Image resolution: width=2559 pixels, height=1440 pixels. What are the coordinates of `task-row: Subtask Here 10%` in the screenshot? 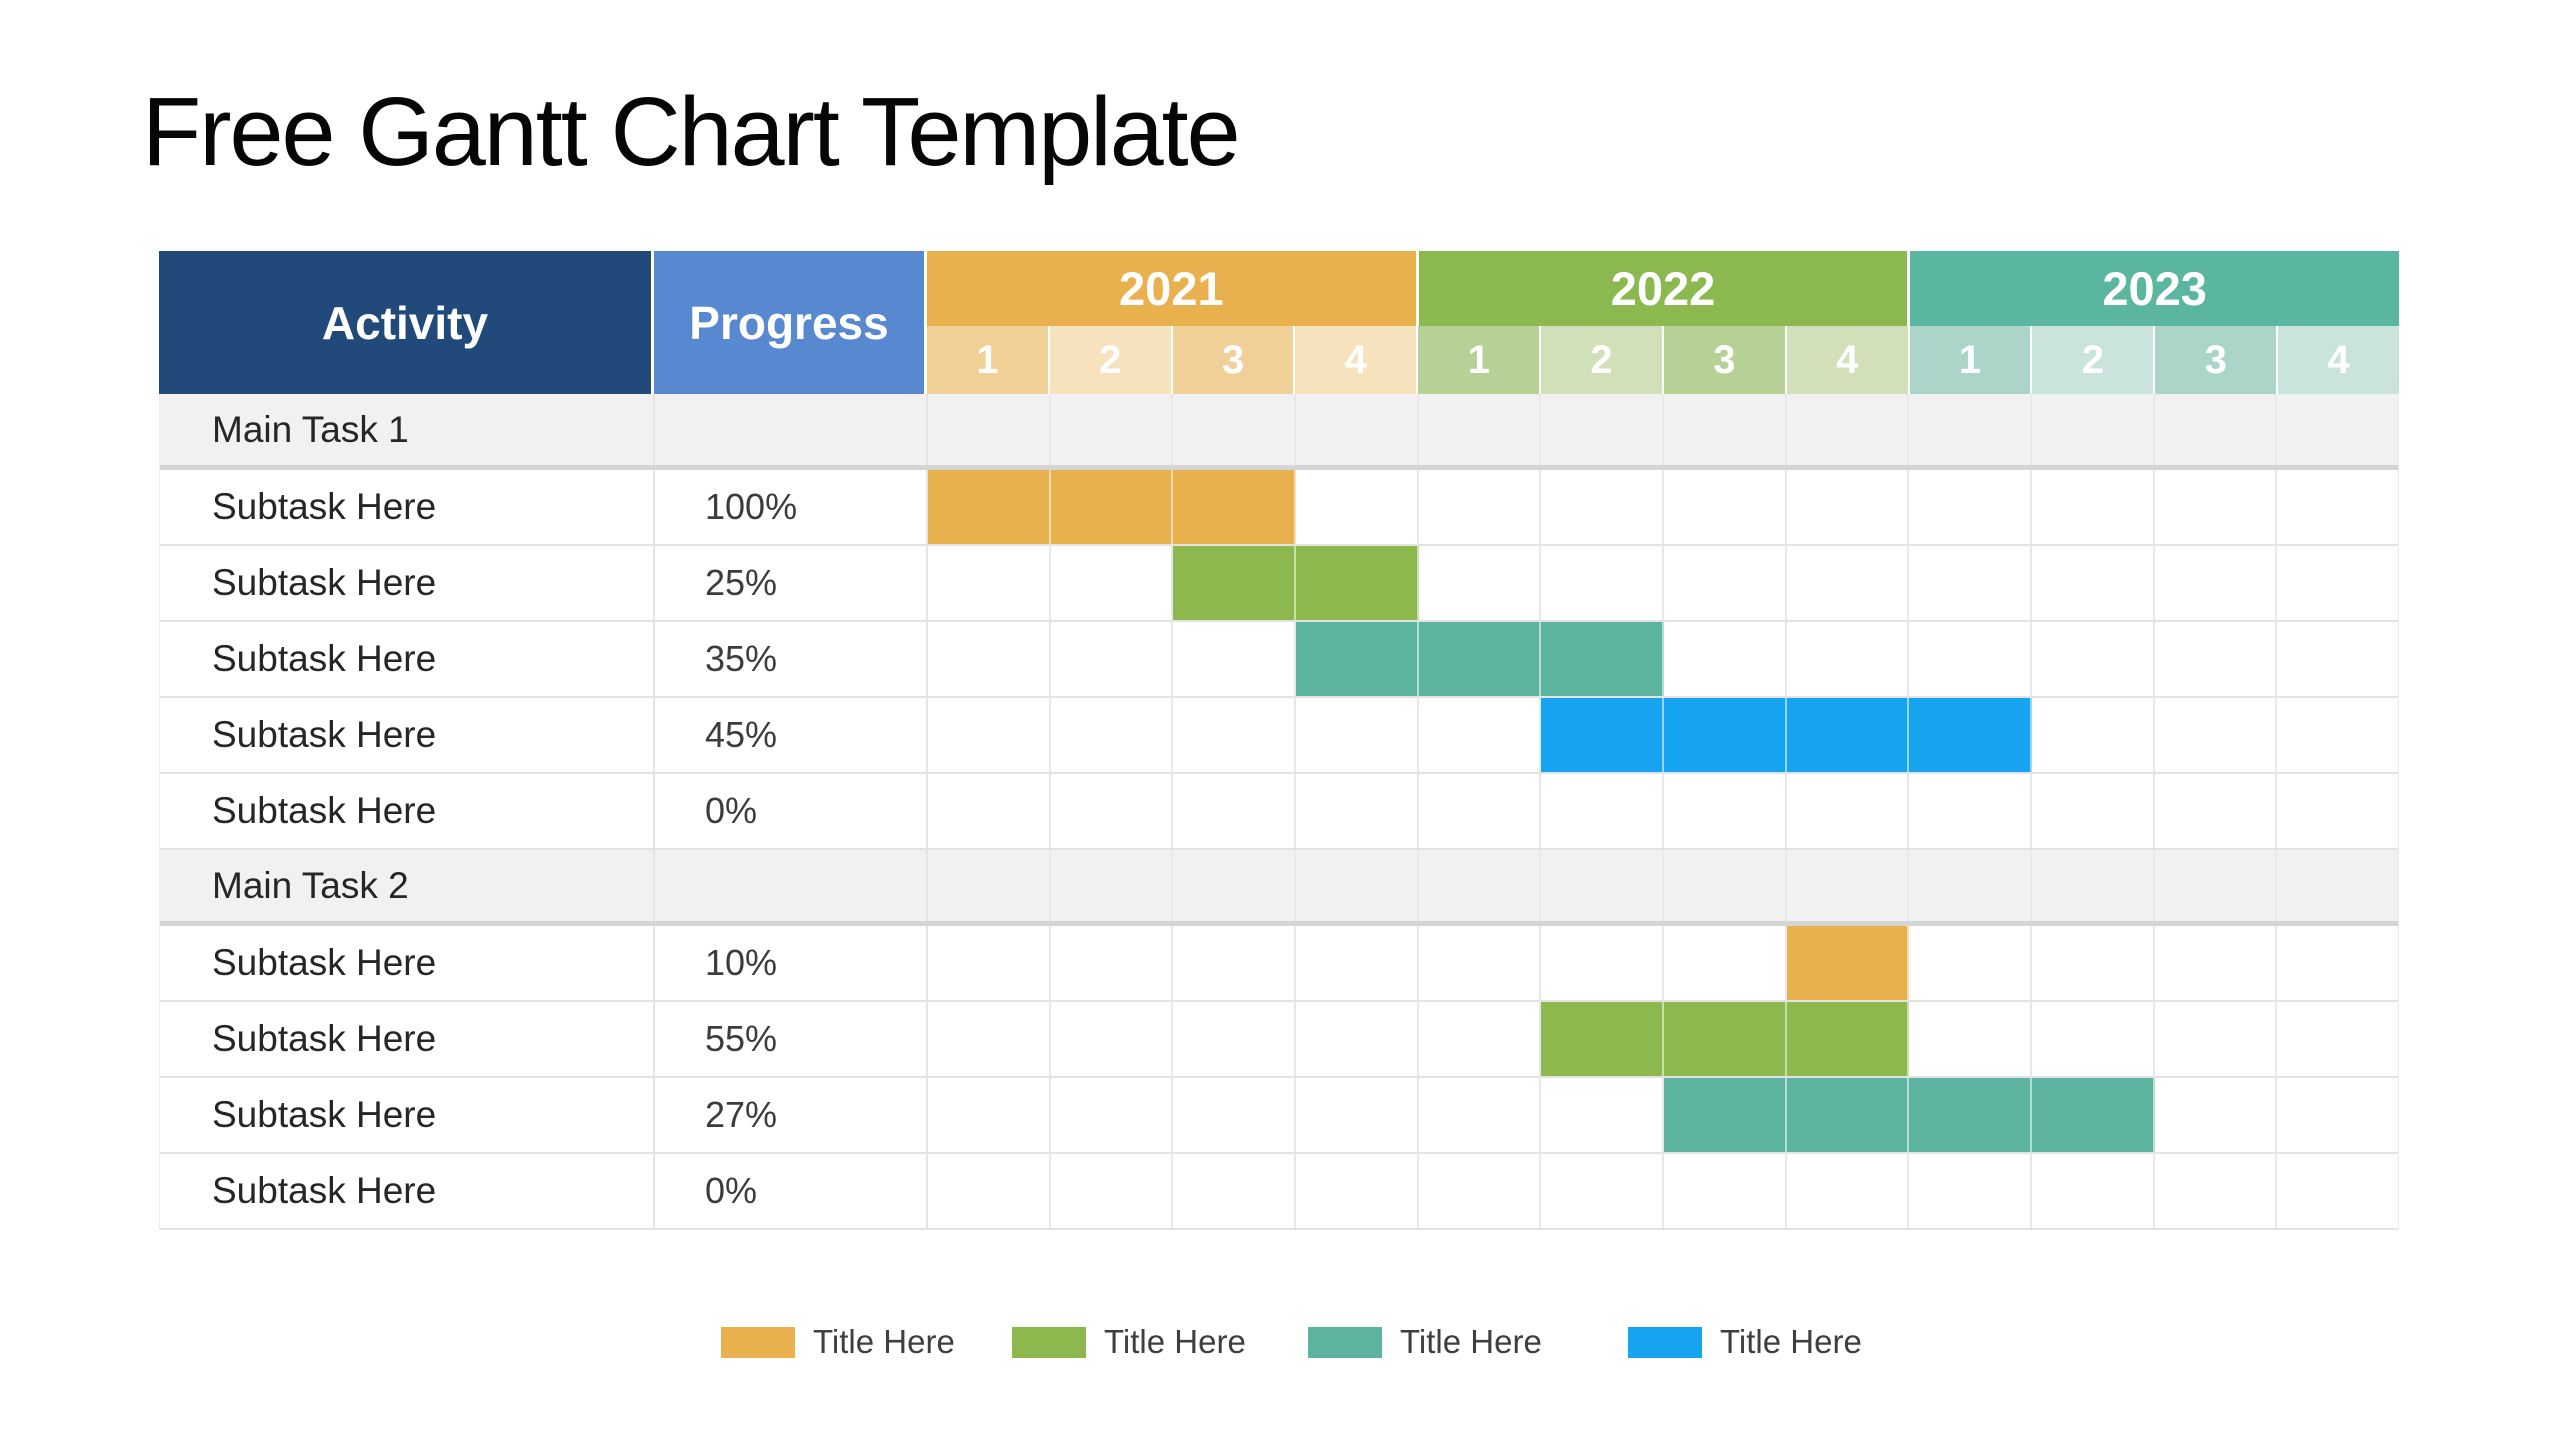 It's located at (1279, 964).